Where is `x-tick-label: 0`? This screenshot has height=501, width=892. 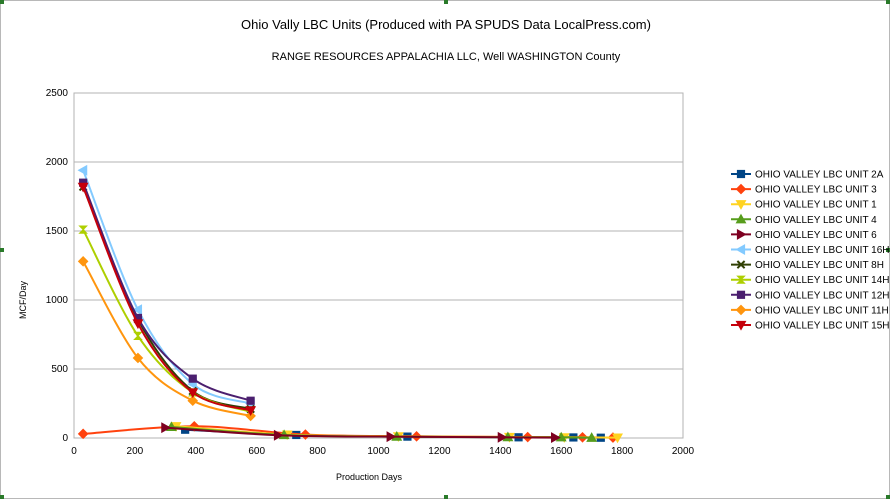 x-tick-label: 0 is located at coordinates (74, 451).